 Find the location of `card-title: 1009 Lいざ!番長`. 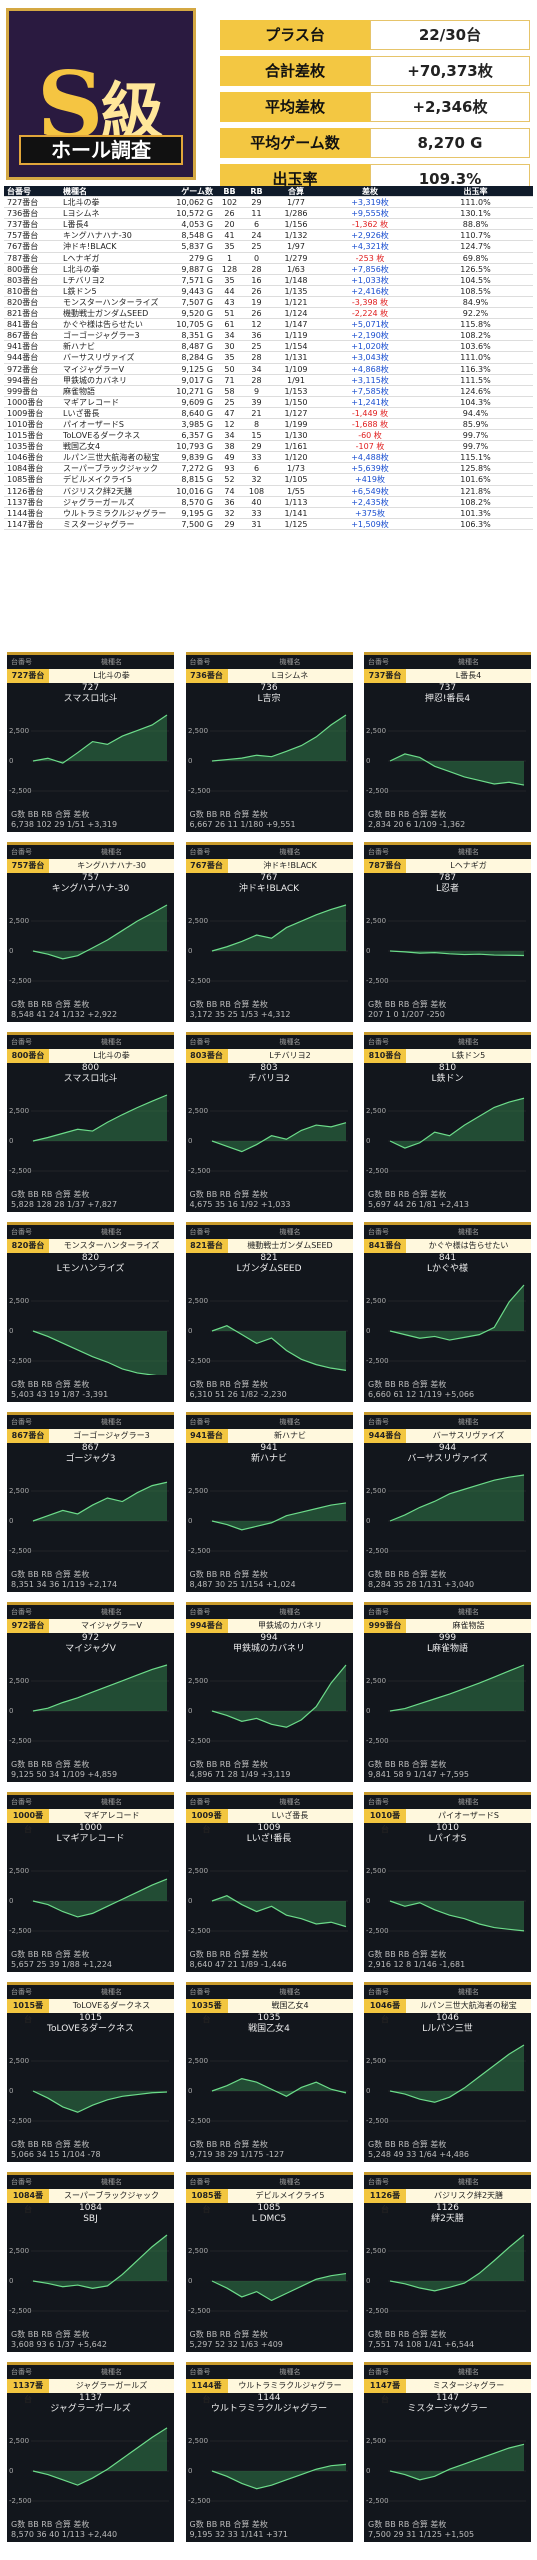

card-title: 1009 Lいざ!番長 is located at coordinates (269, 1833).